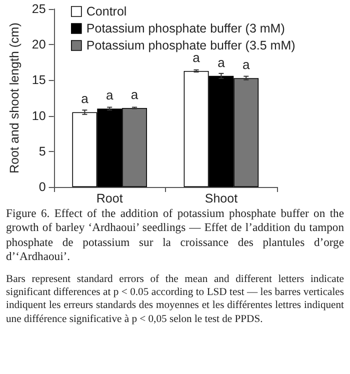  Describe the element at coordinates (39, 80) in the screenshot. I see `y-tick-label: 15` at that location.